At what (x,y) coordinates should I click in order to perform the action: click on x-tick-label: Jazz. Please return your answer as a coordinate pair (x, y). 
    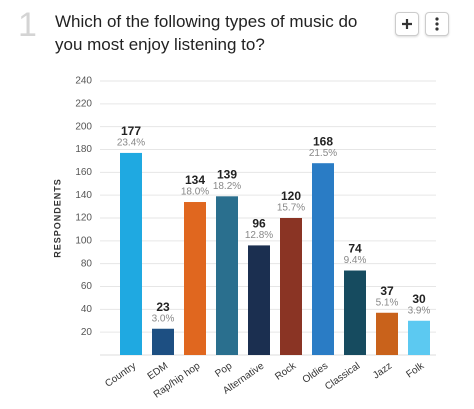
    Looking at the image, I should click on (382, 371).